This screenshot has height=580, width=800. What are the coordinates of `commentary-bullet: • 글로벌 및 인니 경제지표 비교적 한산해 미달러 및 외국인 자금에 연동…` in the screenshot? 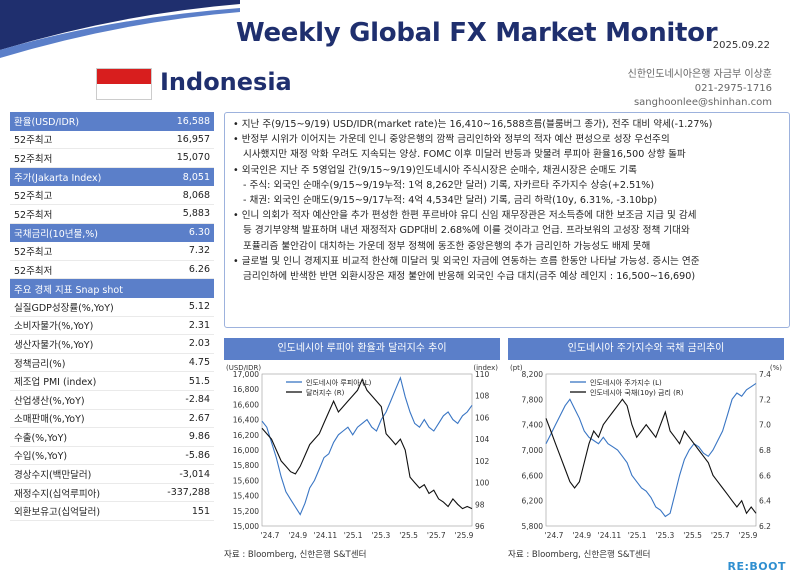 It's located at (466, 261).